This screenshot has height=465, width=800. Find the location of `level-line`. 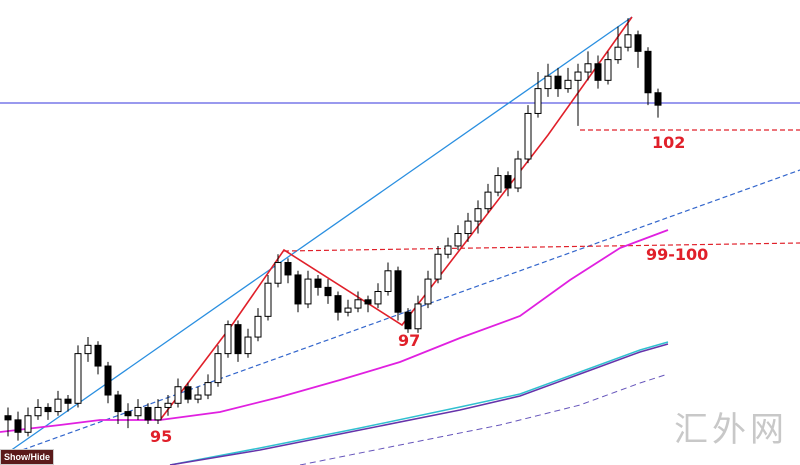

level-line is located at coordinates (541, 247).